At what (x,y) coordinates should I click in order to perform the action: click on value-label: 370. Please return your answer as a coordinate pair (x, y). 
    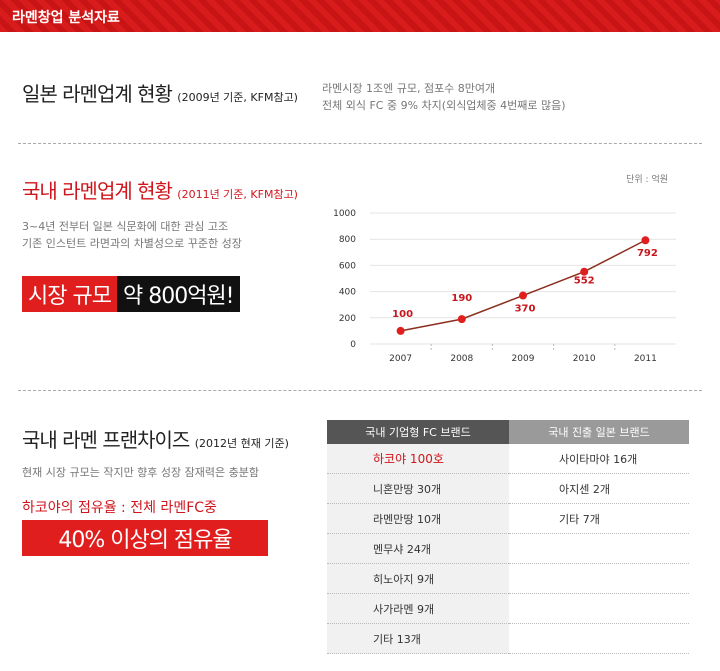
    Looking at the image, I should click on (525, 309).